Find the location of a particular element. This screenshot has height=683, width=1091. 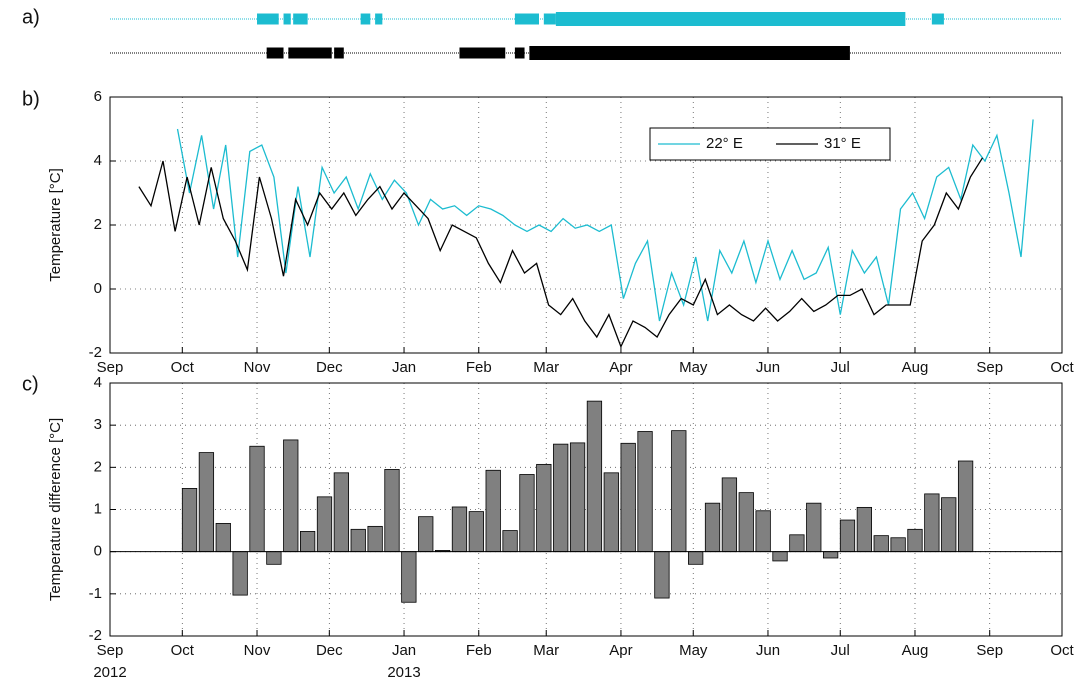

panel-label: b) is located at coordinates (31, 99).